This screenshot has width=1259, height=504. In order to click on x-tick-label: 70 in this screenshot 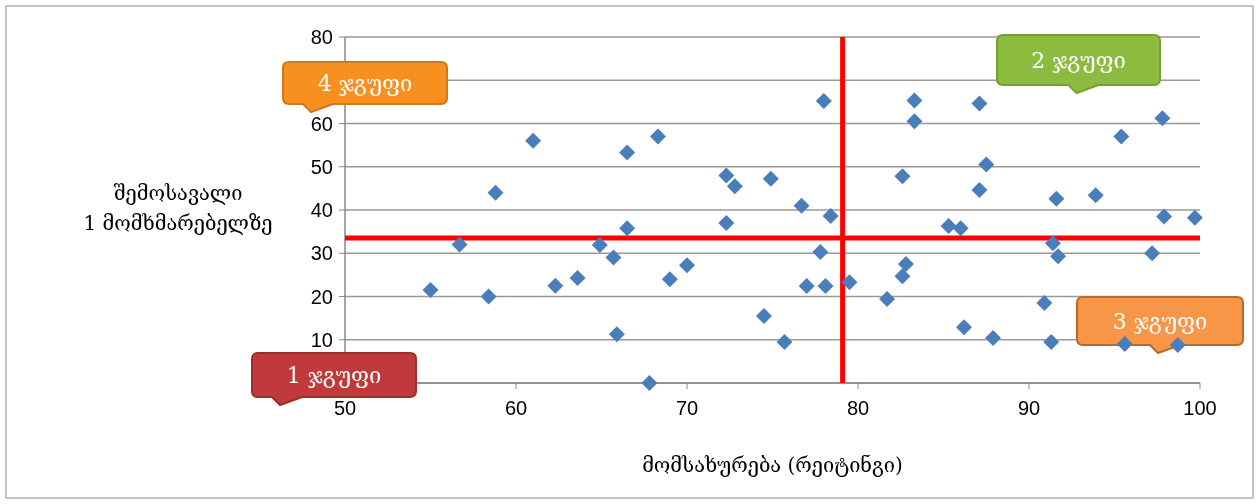, I will do `click(687, 408)`.